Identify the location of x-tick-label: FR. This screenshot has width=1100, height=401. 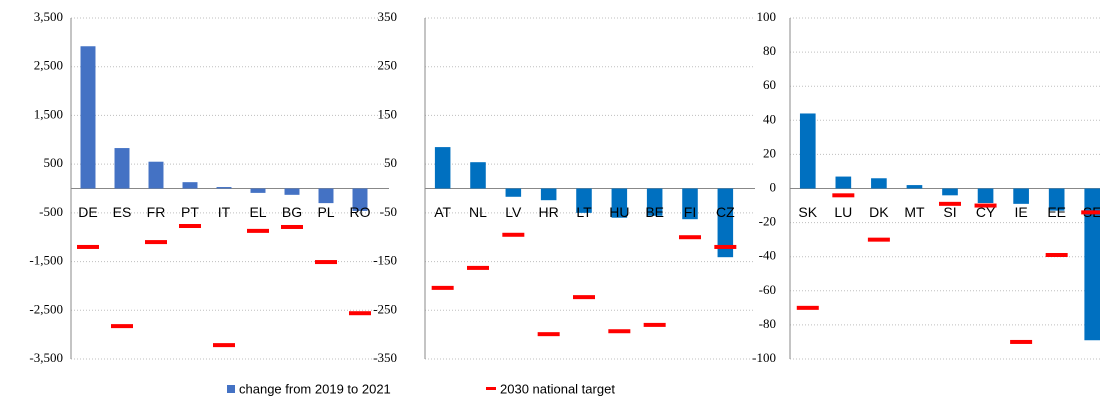
(156, 212).